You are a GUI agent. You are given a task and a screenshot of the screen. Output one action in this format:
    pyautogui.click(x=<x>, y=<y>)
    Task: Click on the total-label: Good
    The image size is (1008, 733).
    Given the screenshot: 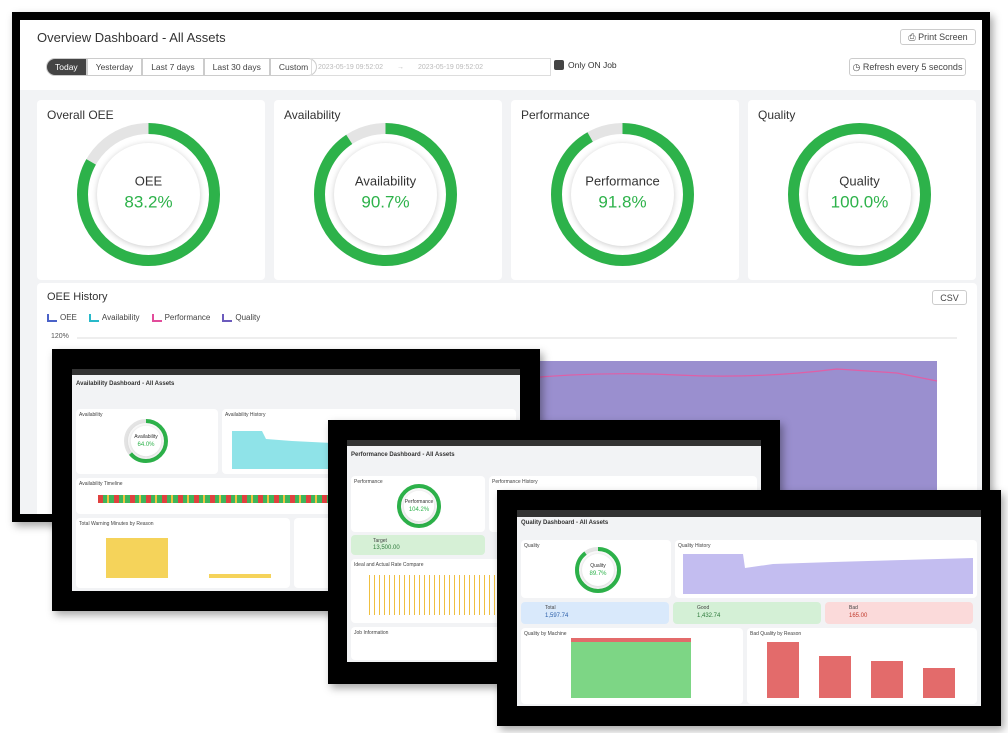 What is the action you would take?
    pyautogui.click(x=703, y=608)
    